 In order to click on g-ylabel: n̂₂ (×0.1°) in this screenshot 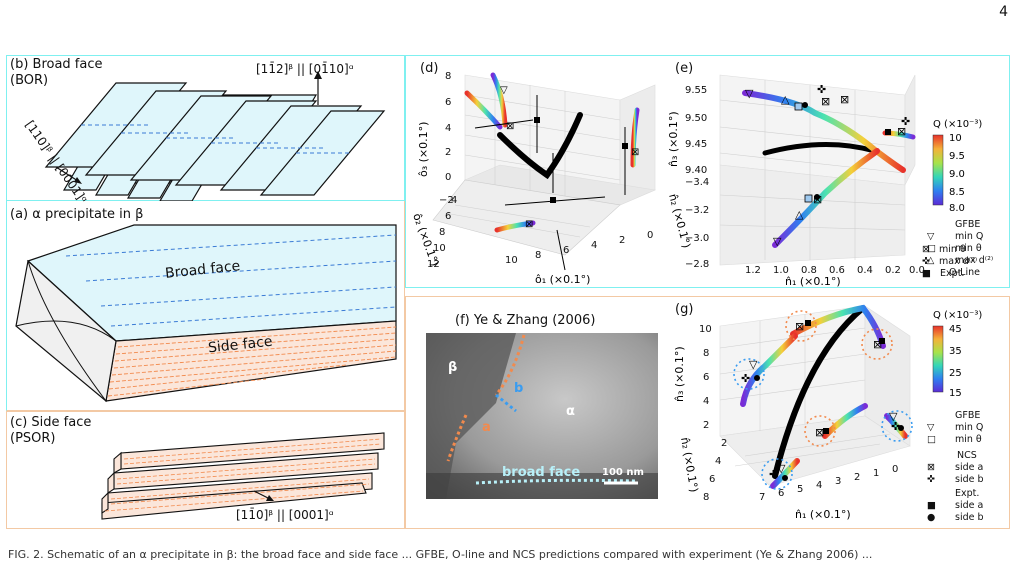, I will do `click(689, 464)`.